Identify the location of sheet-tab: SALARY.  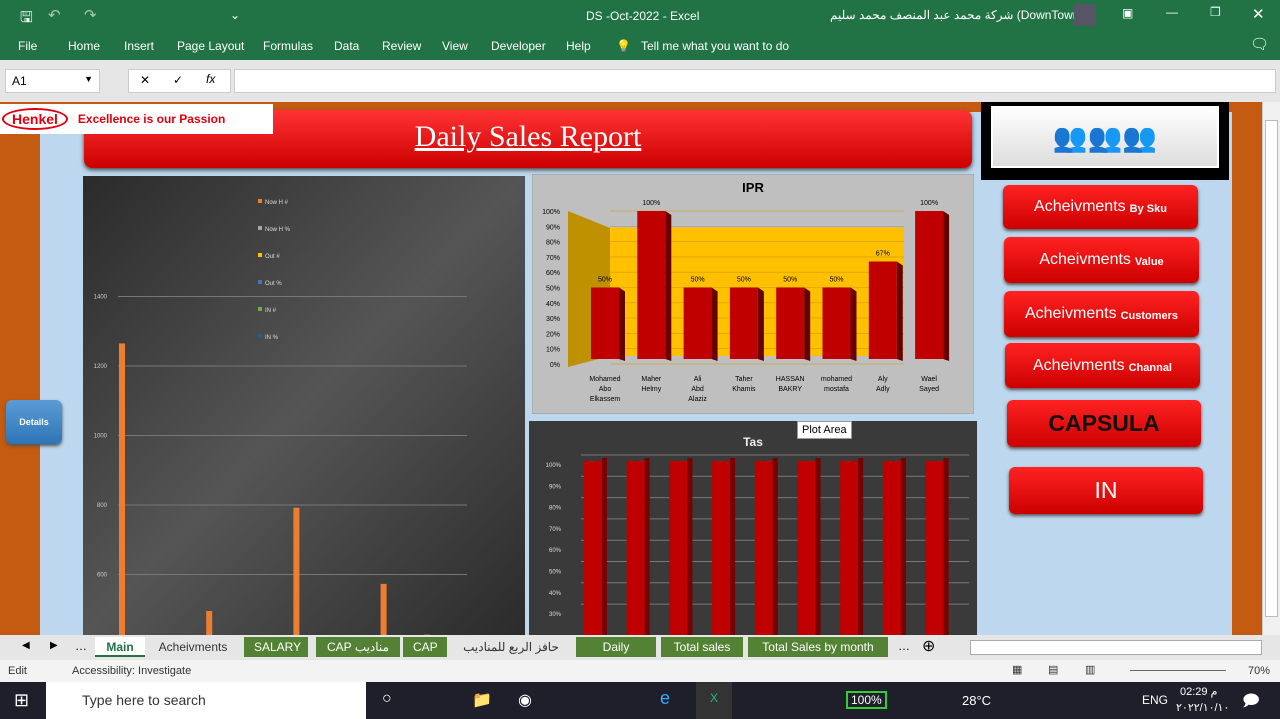
(276, 647).